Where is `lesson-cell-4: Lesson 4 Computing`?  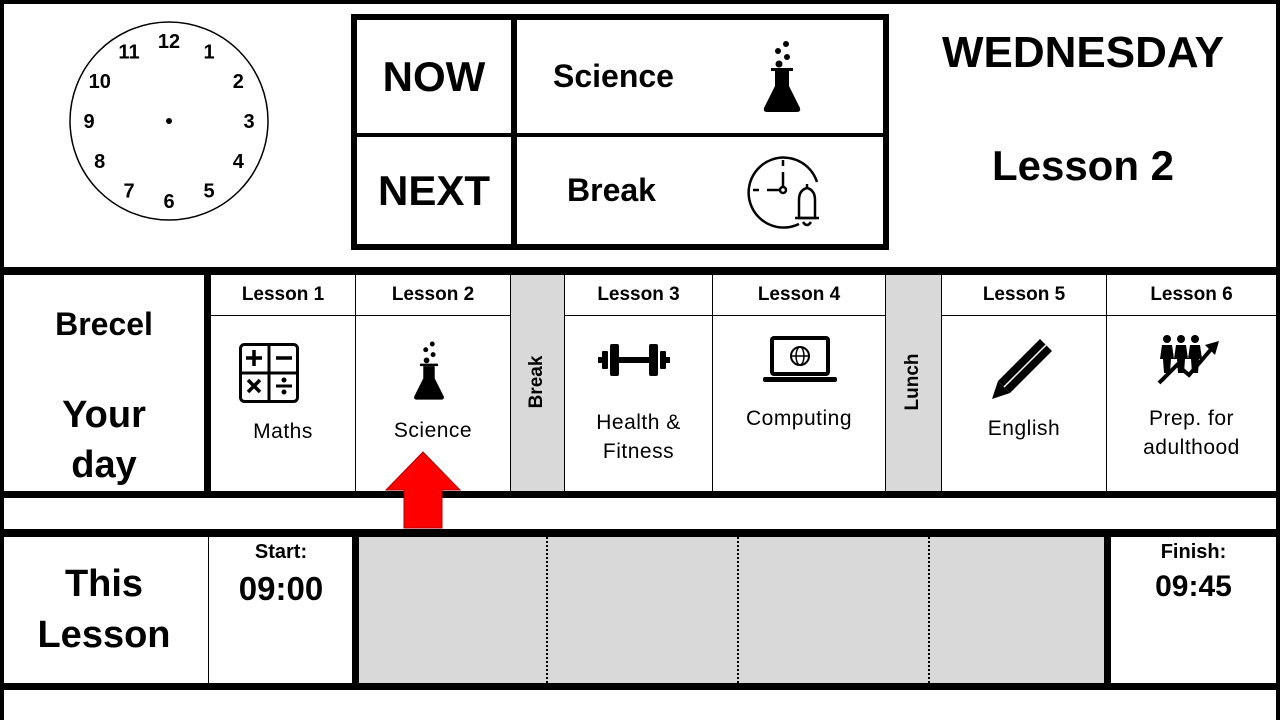
lesson-cell-4: Lesson 4 Computing is located at coordinates (799, 383).